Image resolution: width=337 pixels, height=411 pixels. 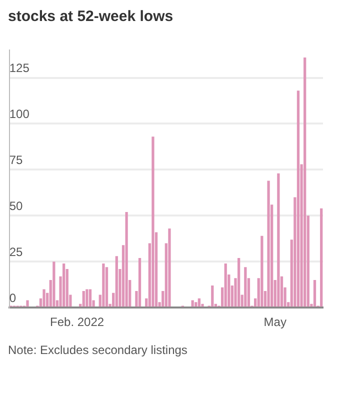 What do you see at coordinates (12, 297) in the screenshot?
I see `y-tick-label: 0` at bounding box center [12, 297].